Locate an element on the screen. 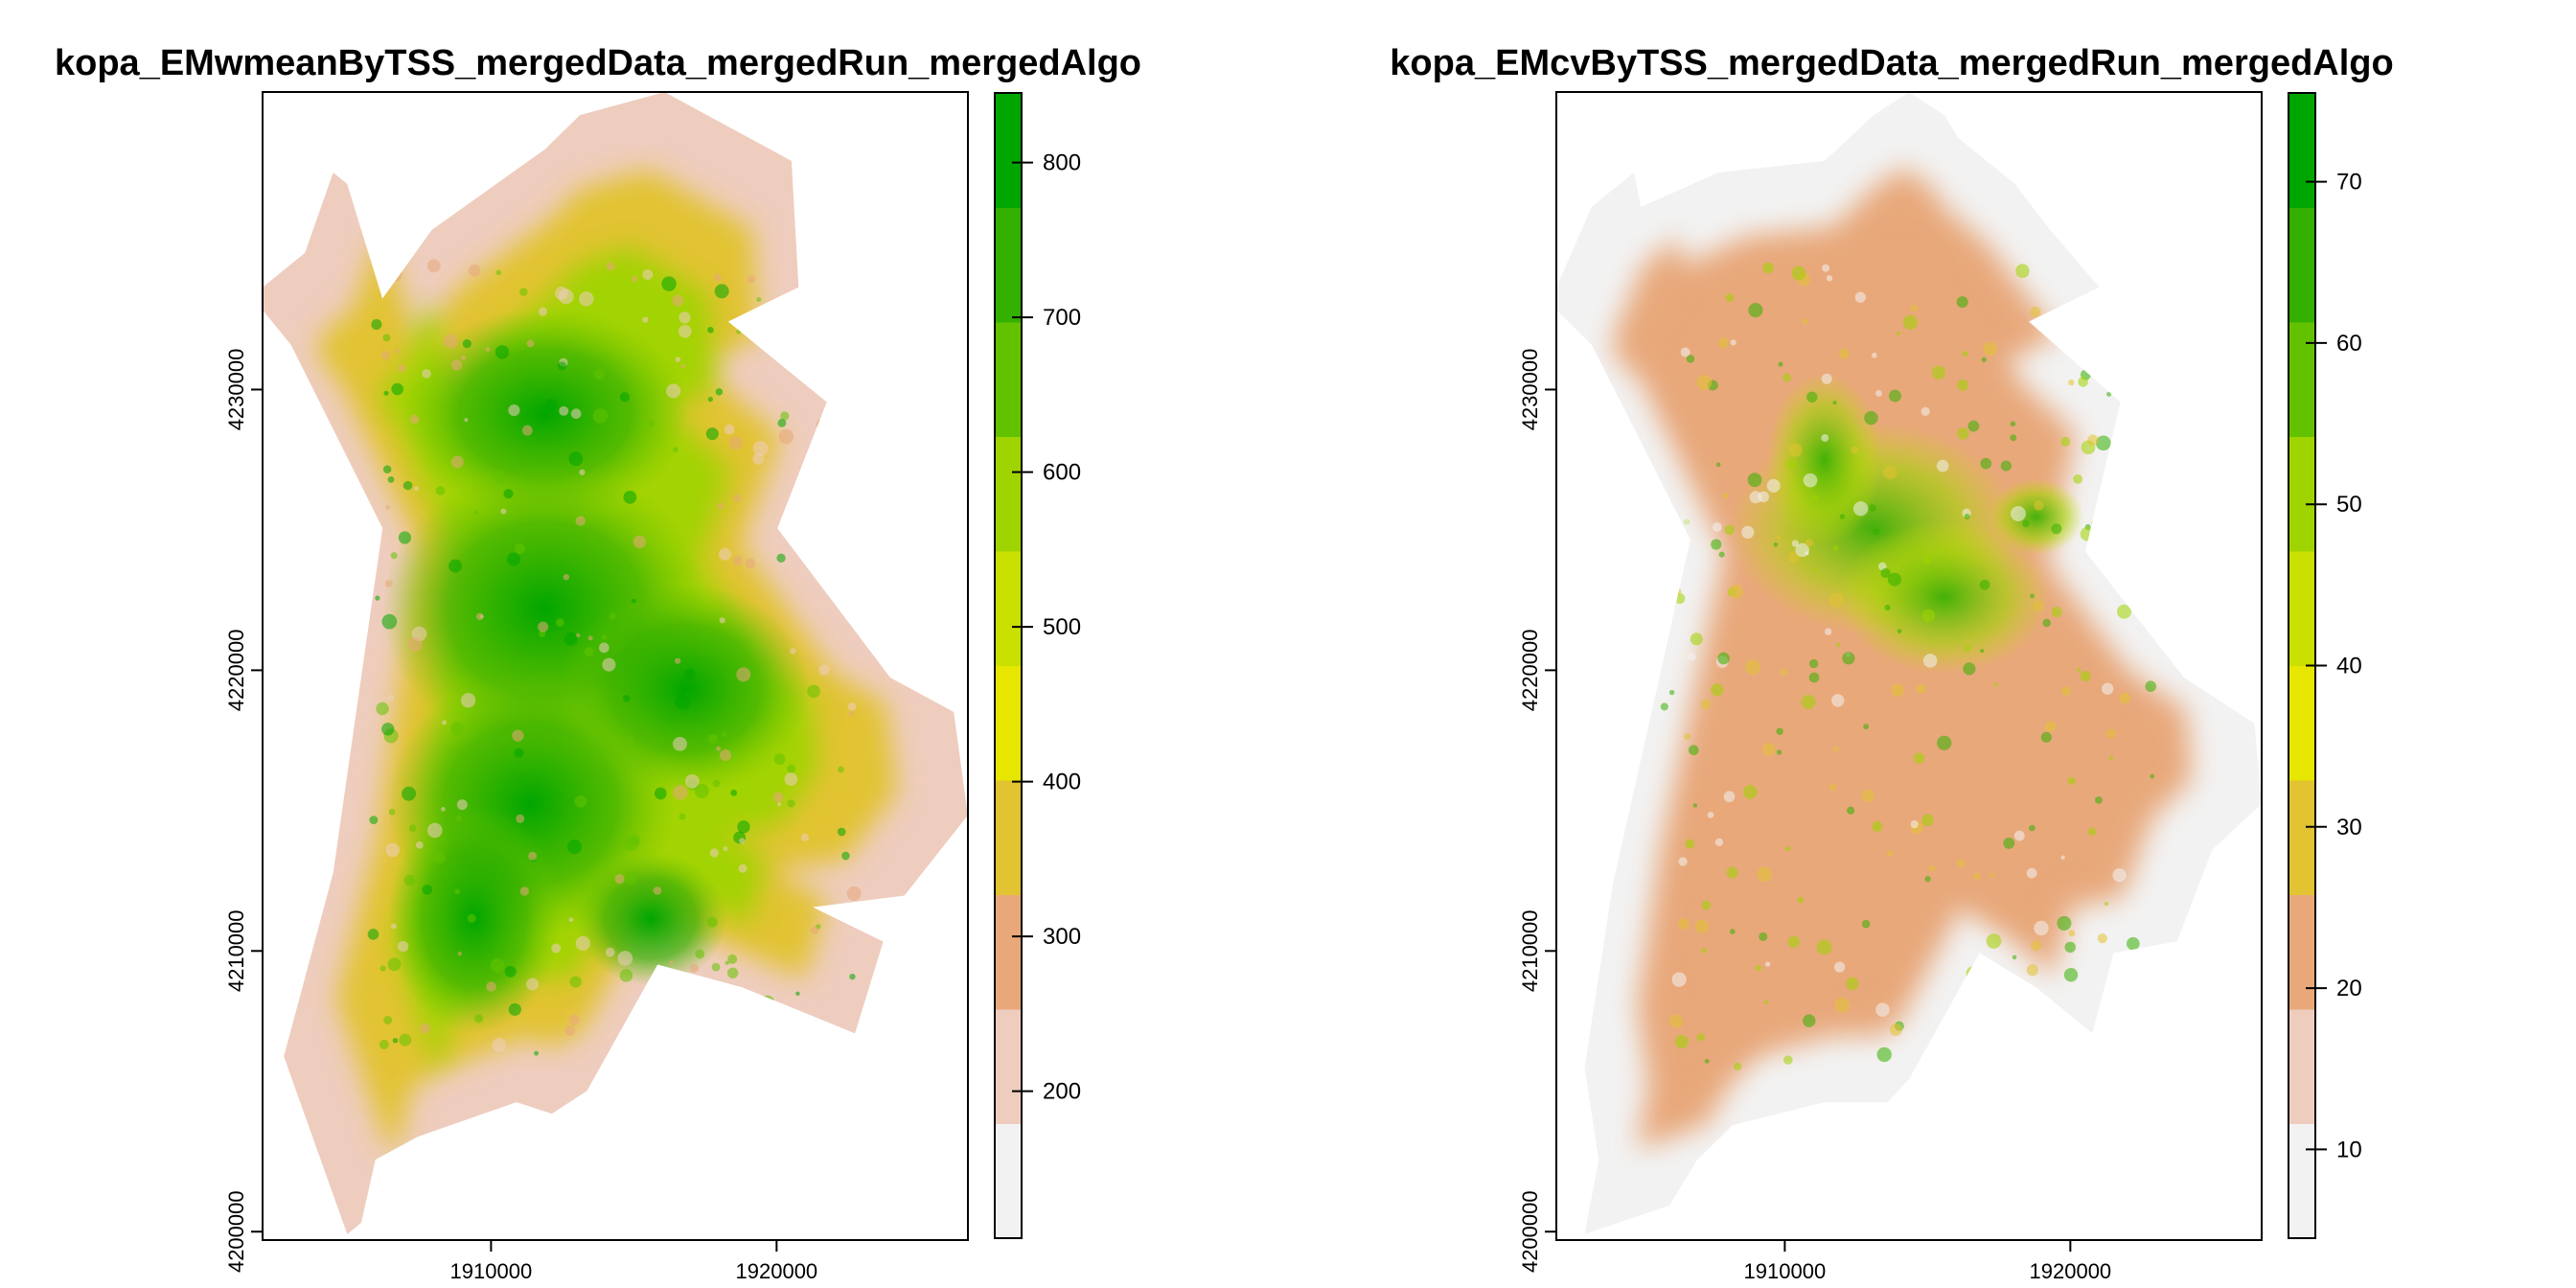 The image size is (2576, 1288). legend-tick-label-left: 400 is located at coordinates (1062, 782).